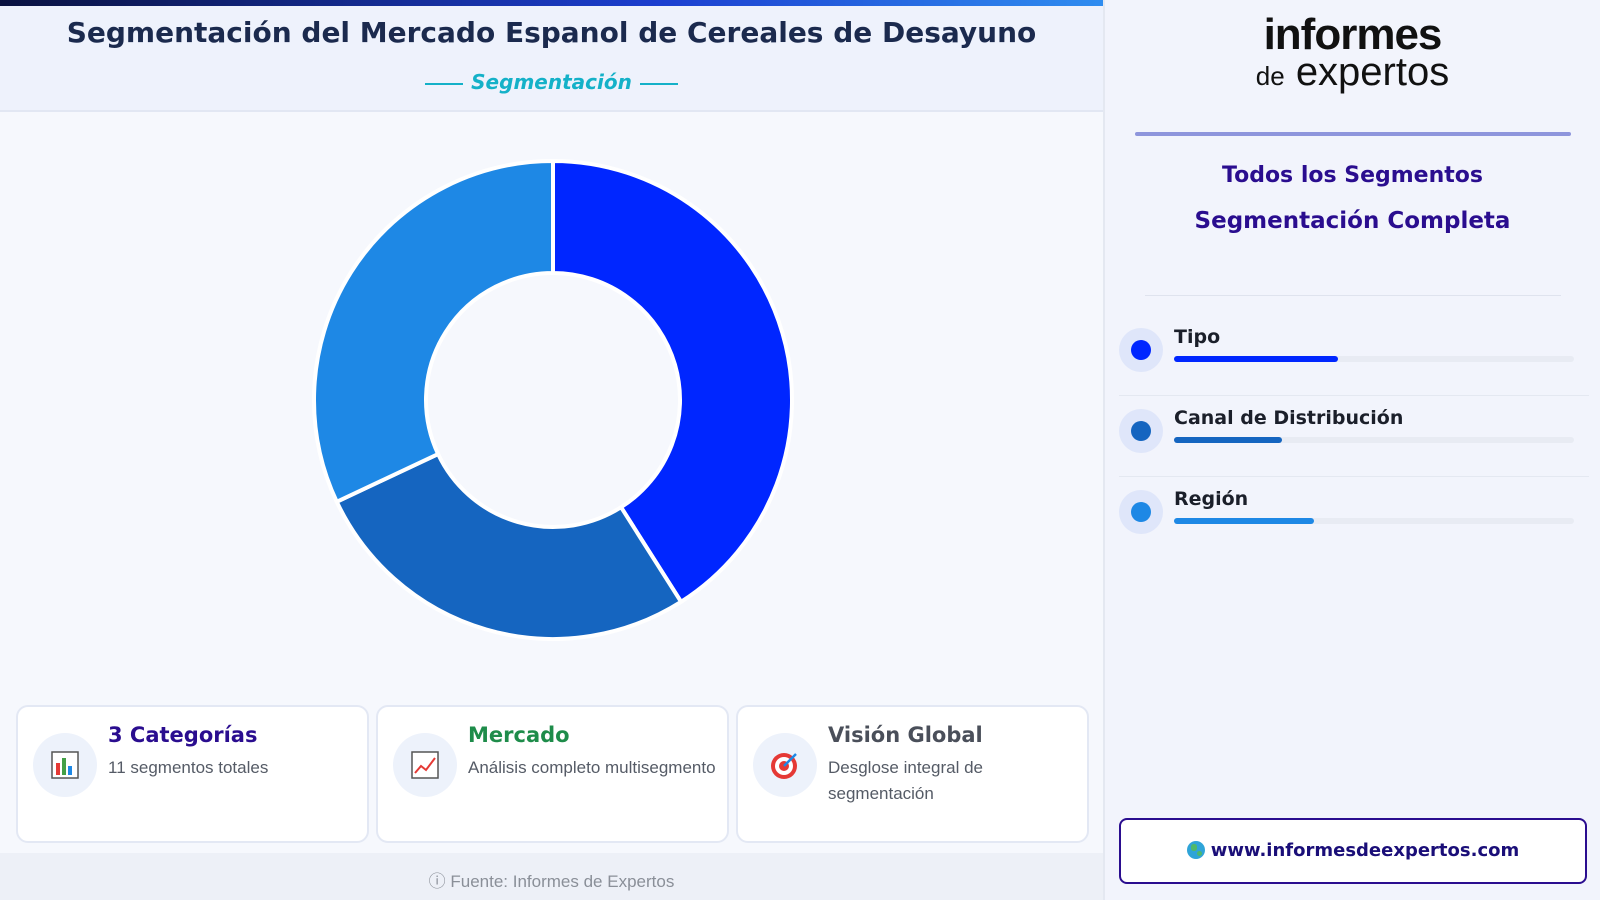 The width and height of the screenshot is (1600, 900). I want to click on card-description: Desglose integral de segmentación, so click(905, 780).